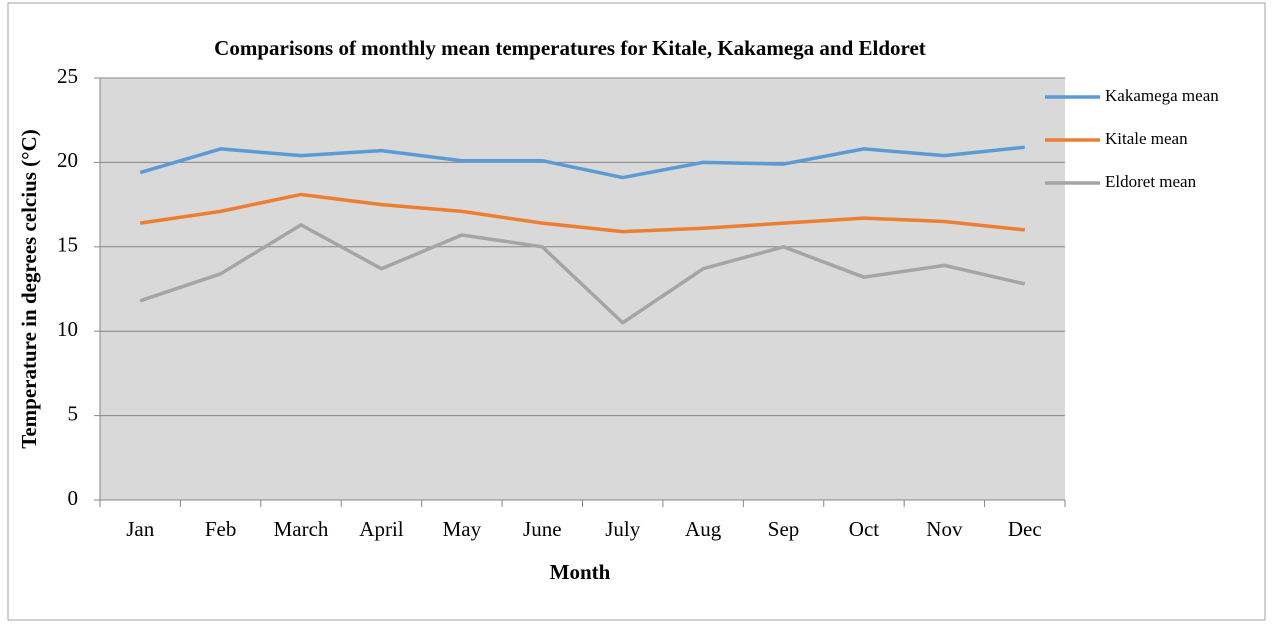  I want to click on x-tick-label: April, so click(381, 529).